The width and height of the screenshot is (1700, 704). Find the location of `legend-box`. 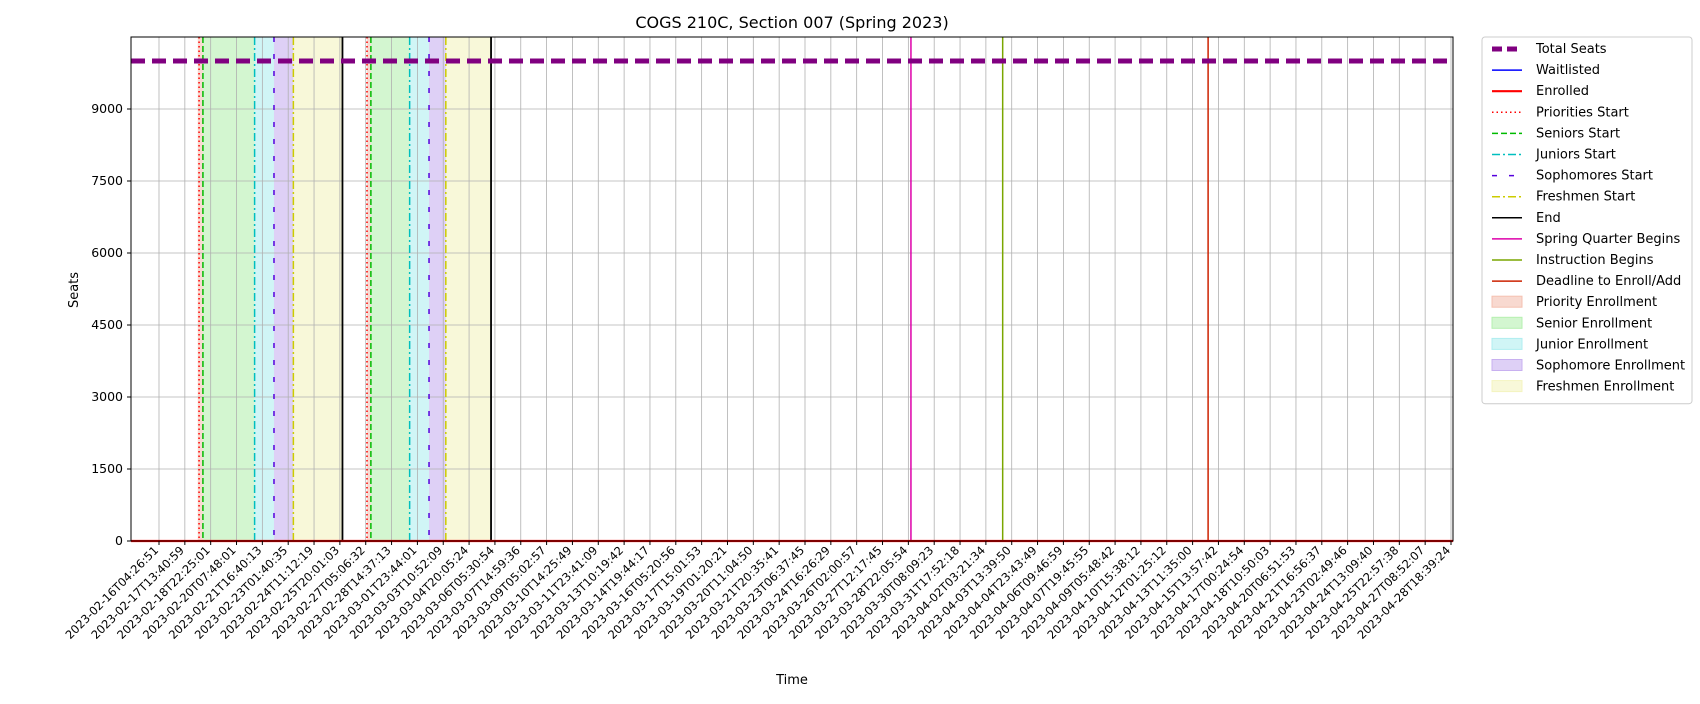

legend-box is located at coordinates (1587, 220).